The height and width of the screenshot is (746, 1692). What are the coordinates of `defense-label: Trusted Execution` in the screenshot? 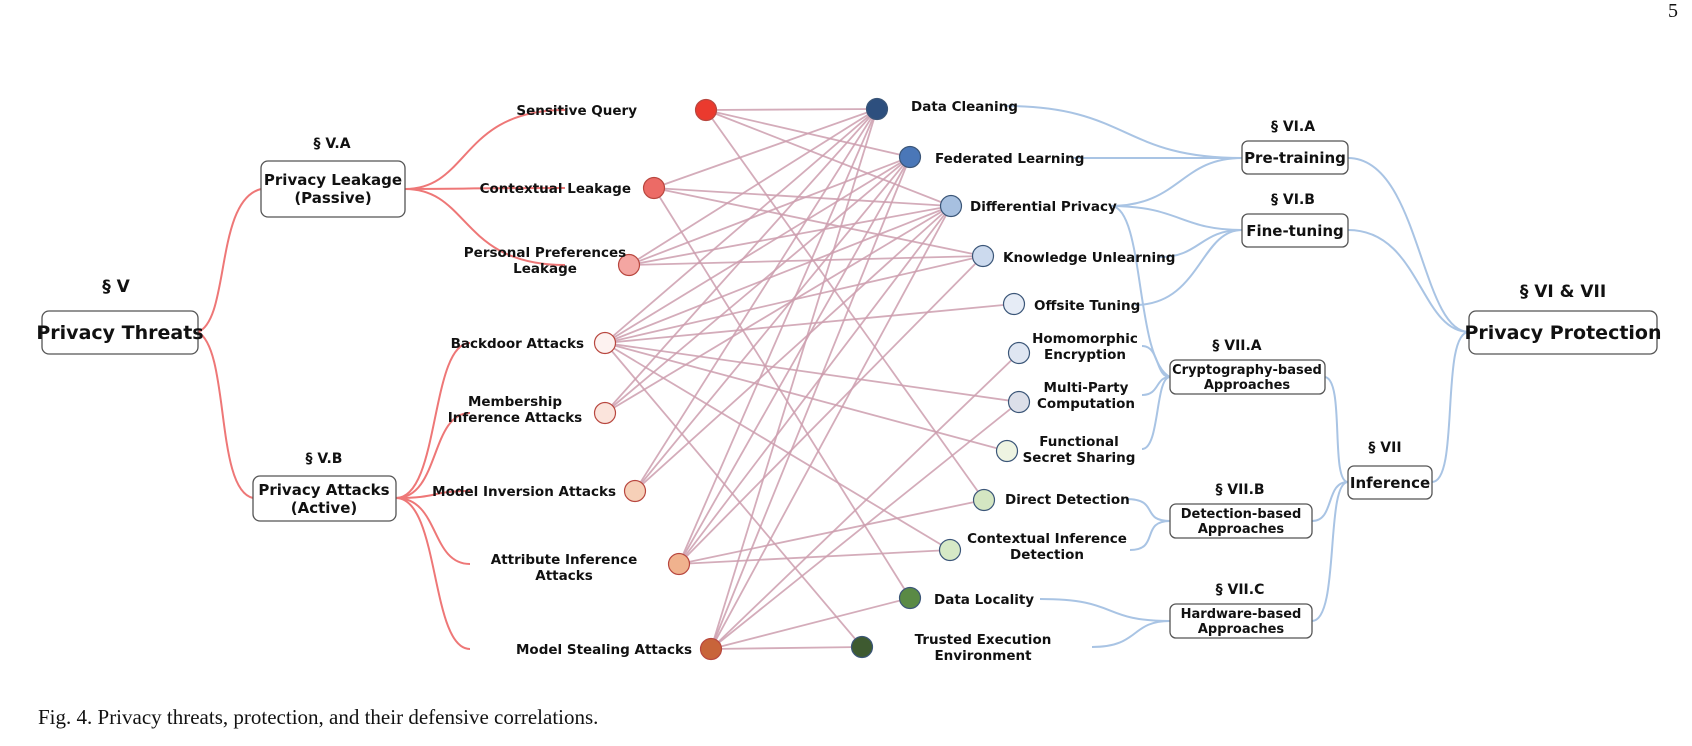 It's located at (983, 640).